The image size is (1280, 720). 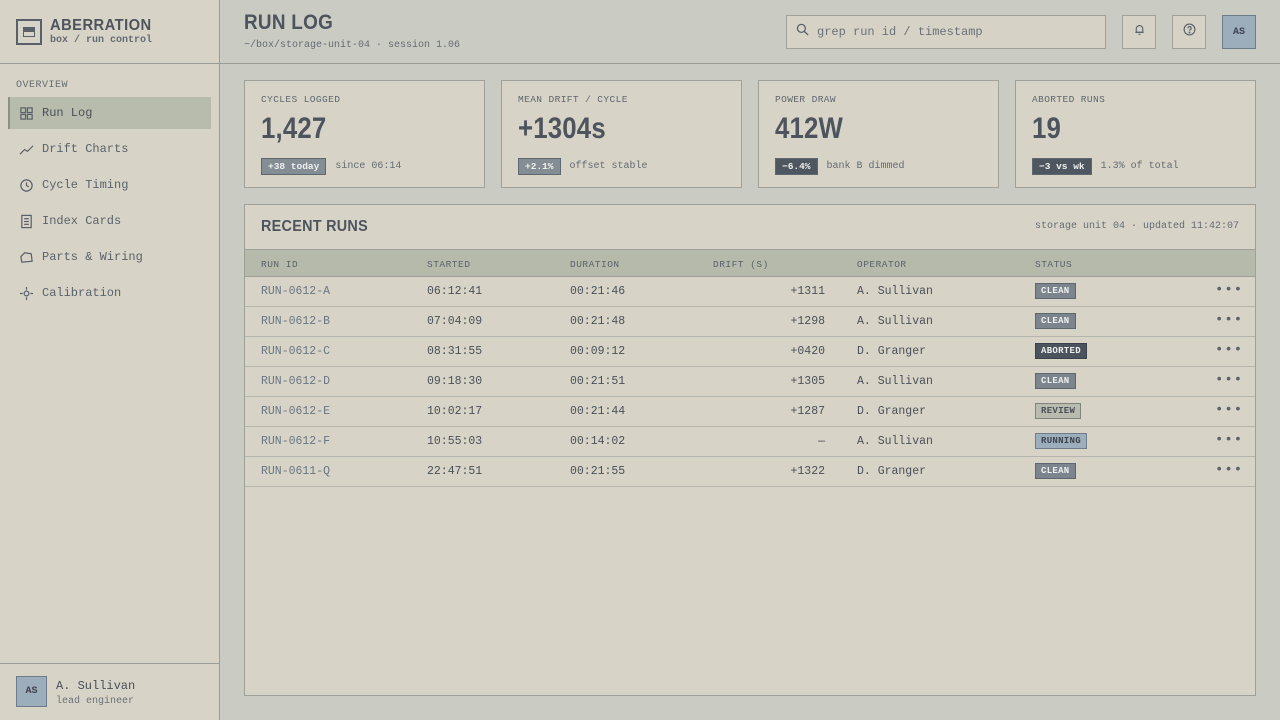 What do you see at coordinates (296, 471) in the screenshot?
I see `run-id-link: RUN-0611-Q` at bounding box center [296, 471].